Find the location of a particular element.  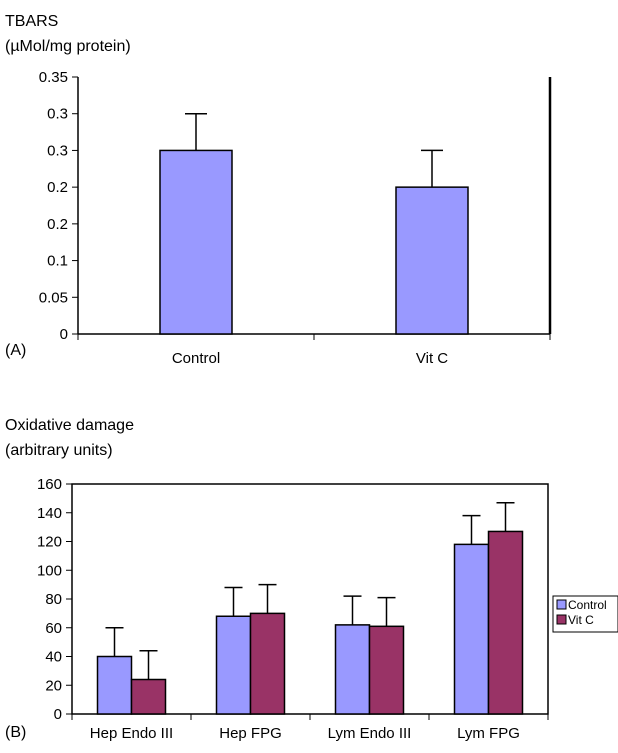

y-tick-label: 160 is located at coordinates (49, 484).